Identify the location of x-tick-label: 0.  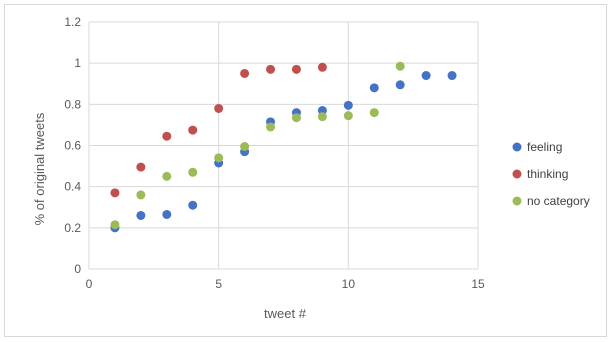
(89, 284).